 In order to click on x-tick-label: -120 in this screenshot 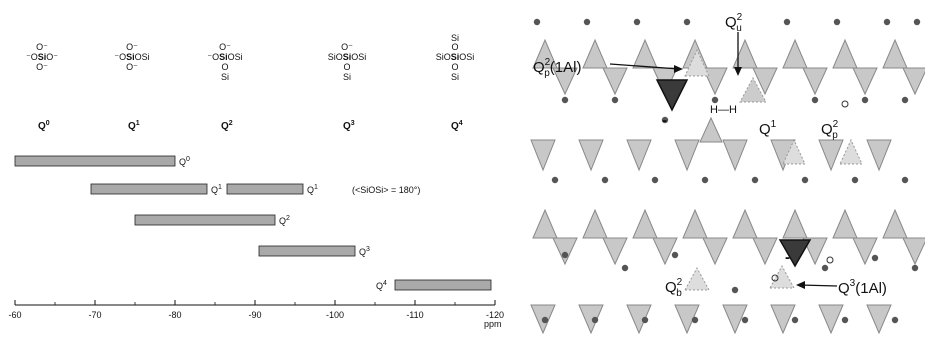, I will do `click(495, 315)`.